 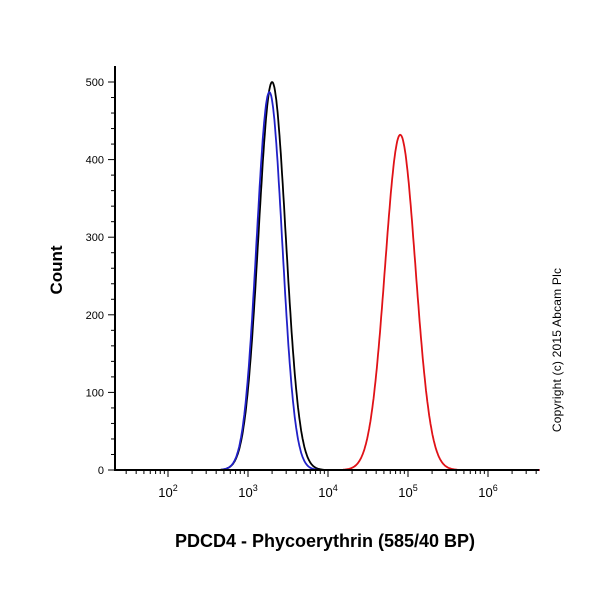 I want to click on svg-text: 10⁴, so click(x=327, y=491).